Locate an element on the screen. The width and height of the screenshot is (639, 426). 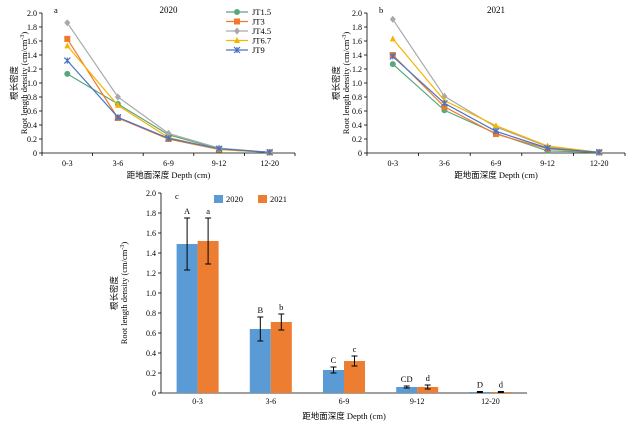
legend-label: JT3 is located at coordinates (258, 22).